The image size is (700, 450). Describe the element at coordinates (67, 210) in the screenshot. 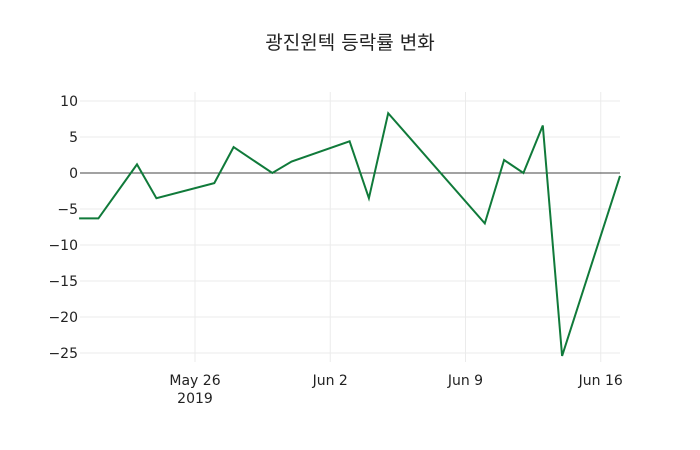

I see `y-tick-label: −5` at that location.